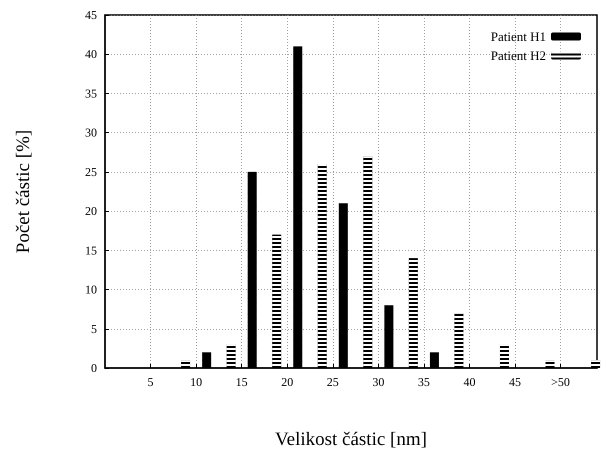  I want to click on x-tick-label: 30, so click(378, 382).